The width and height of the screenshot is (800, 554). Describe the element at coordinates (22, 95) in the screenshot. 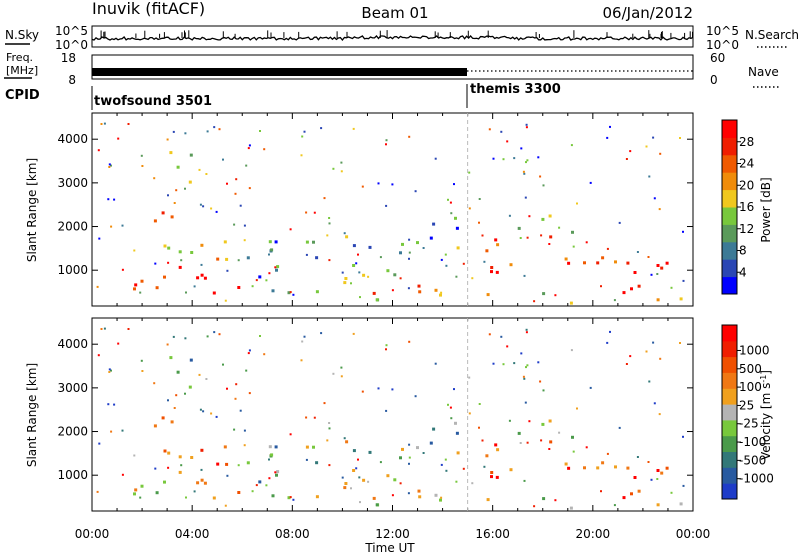

I see `cpid-label: CPID` at that location.